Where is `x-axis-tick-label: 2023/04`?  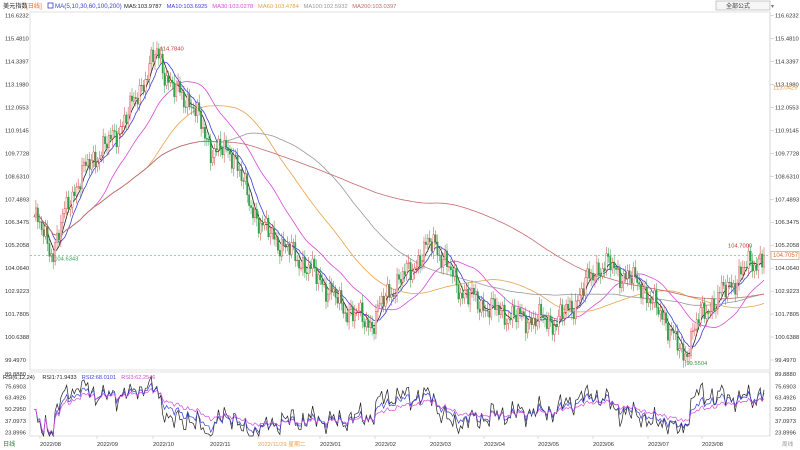 x-axis-tick-label: 2023/04 is located at coordinates (495, 445).